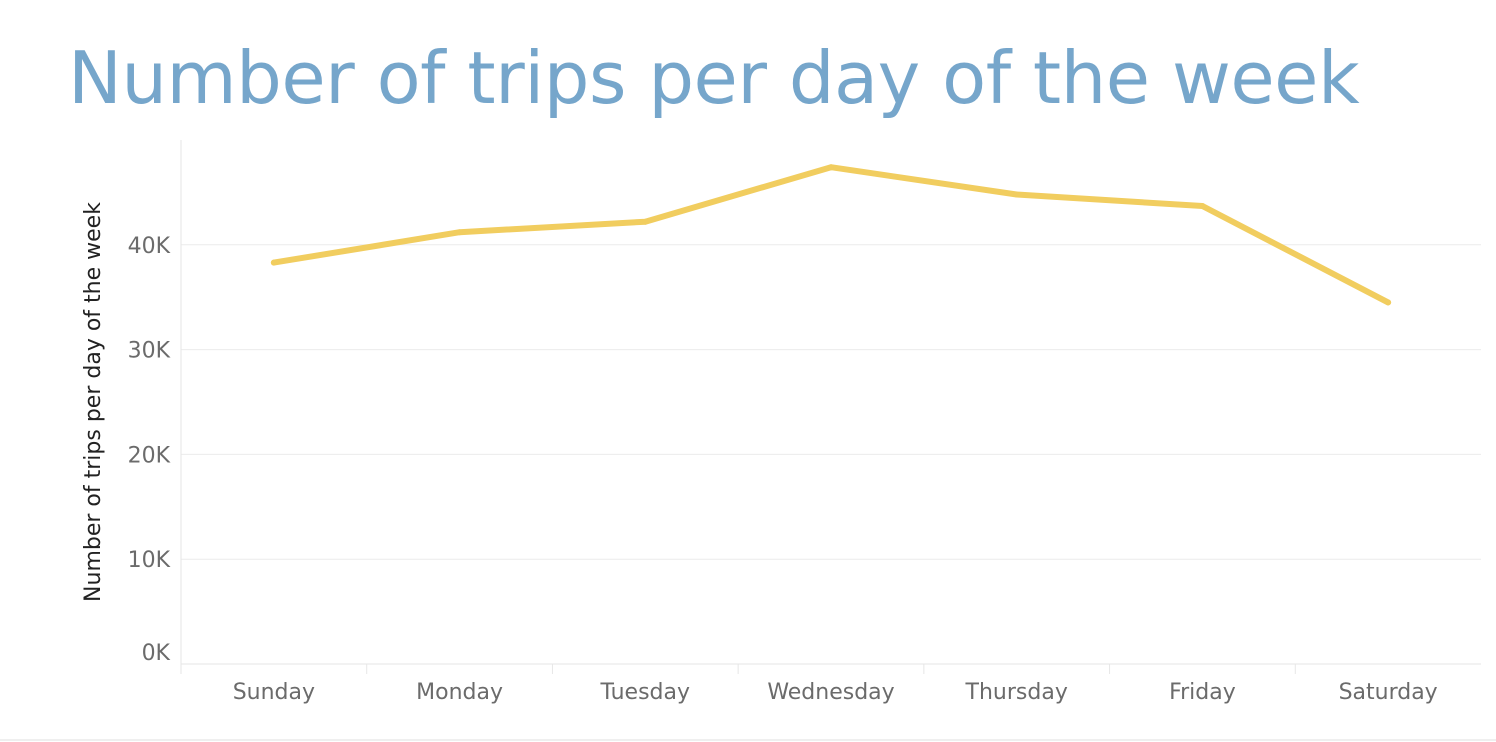 This screenshot has width=1496, height=742. I want to click on data-point-friday, so click(1202, 206).